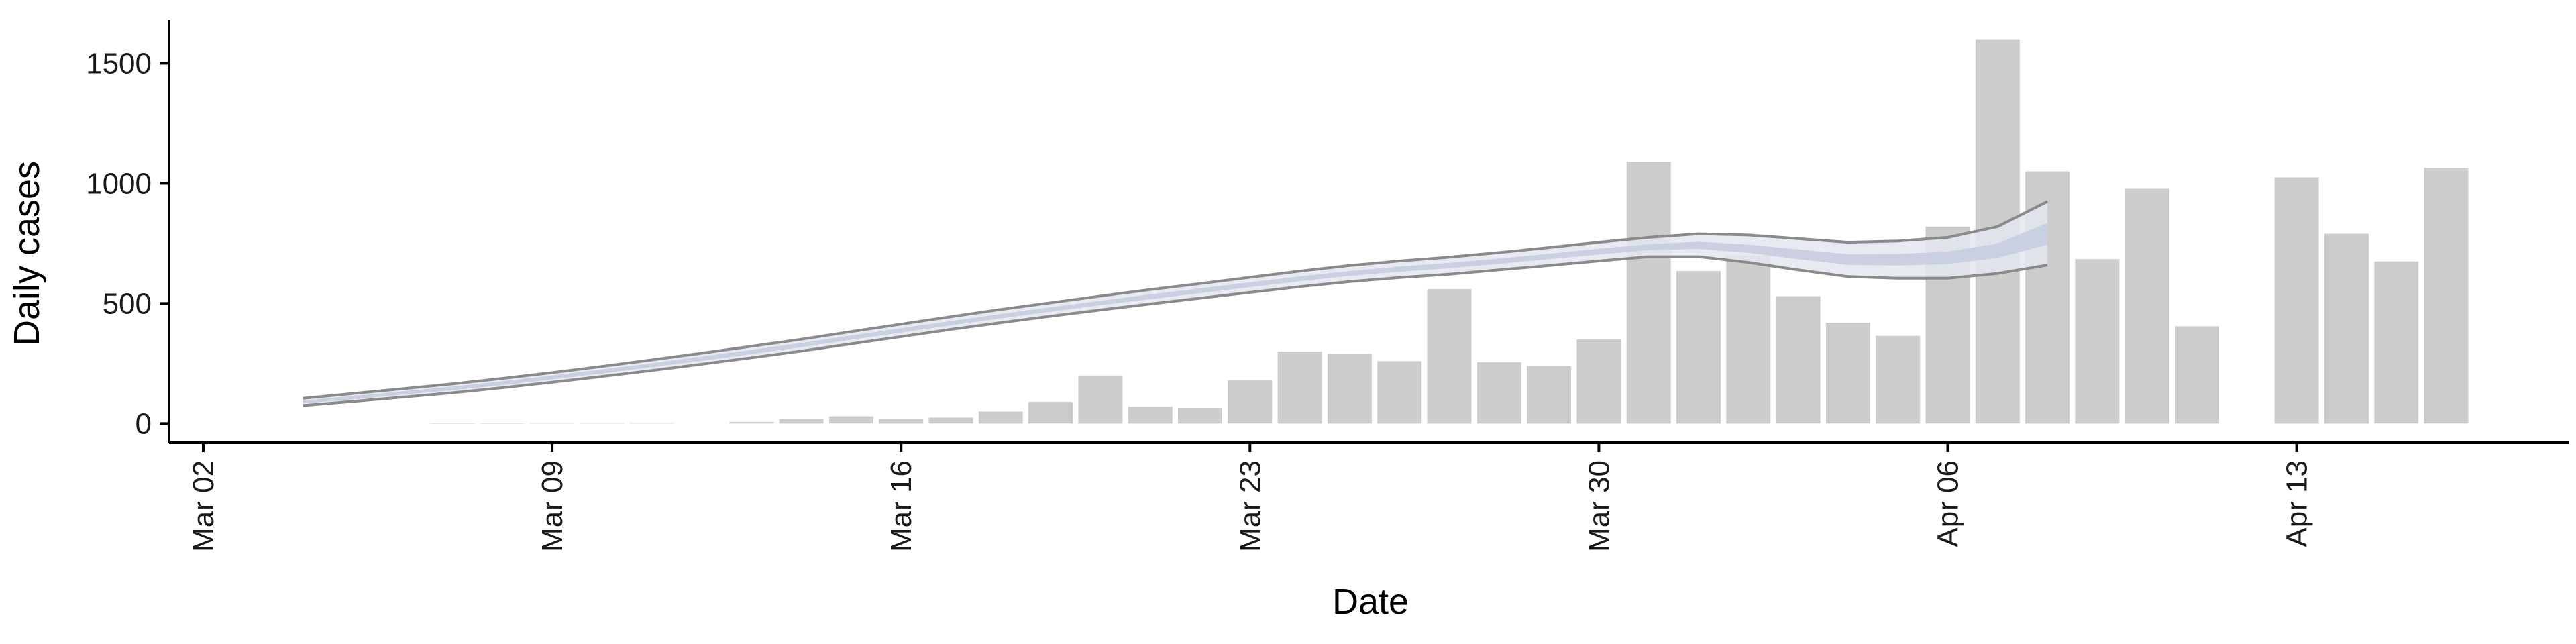 The width and height of the screenshot is (2576, 644). I want to click on x-tick-label: Mar 02, so click(203, 506).